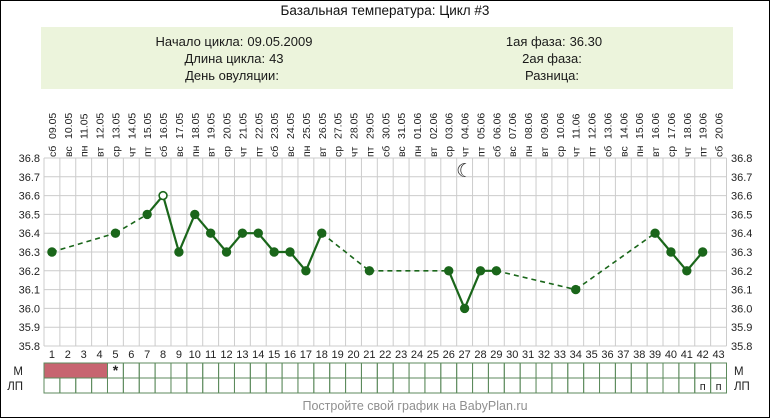  Describe the element at coordinates (741, 291) in the screenshot. I see `y-tick-right: 36.1` at that location.